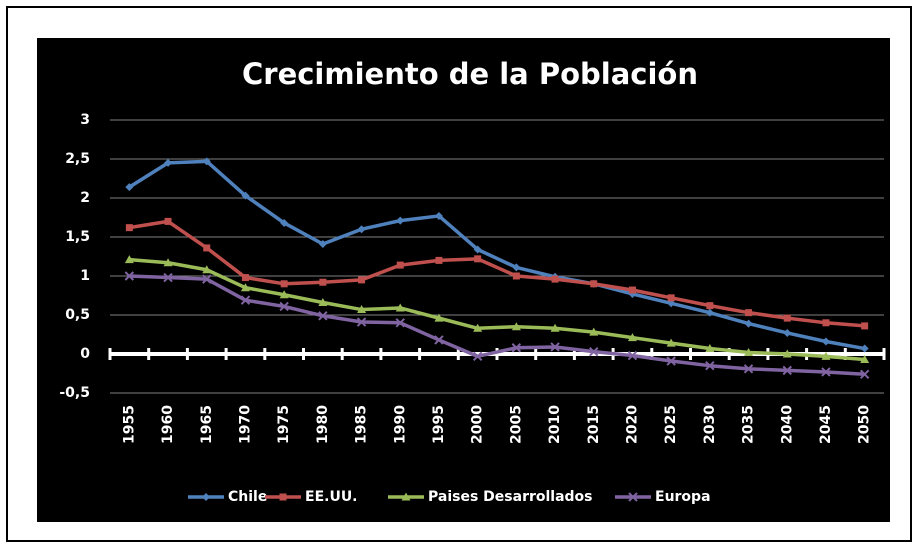  What do you see at coordinates (85, 120) in the screenshot?
I see `y-tick-label: 3` at bounding box center [85, 120].